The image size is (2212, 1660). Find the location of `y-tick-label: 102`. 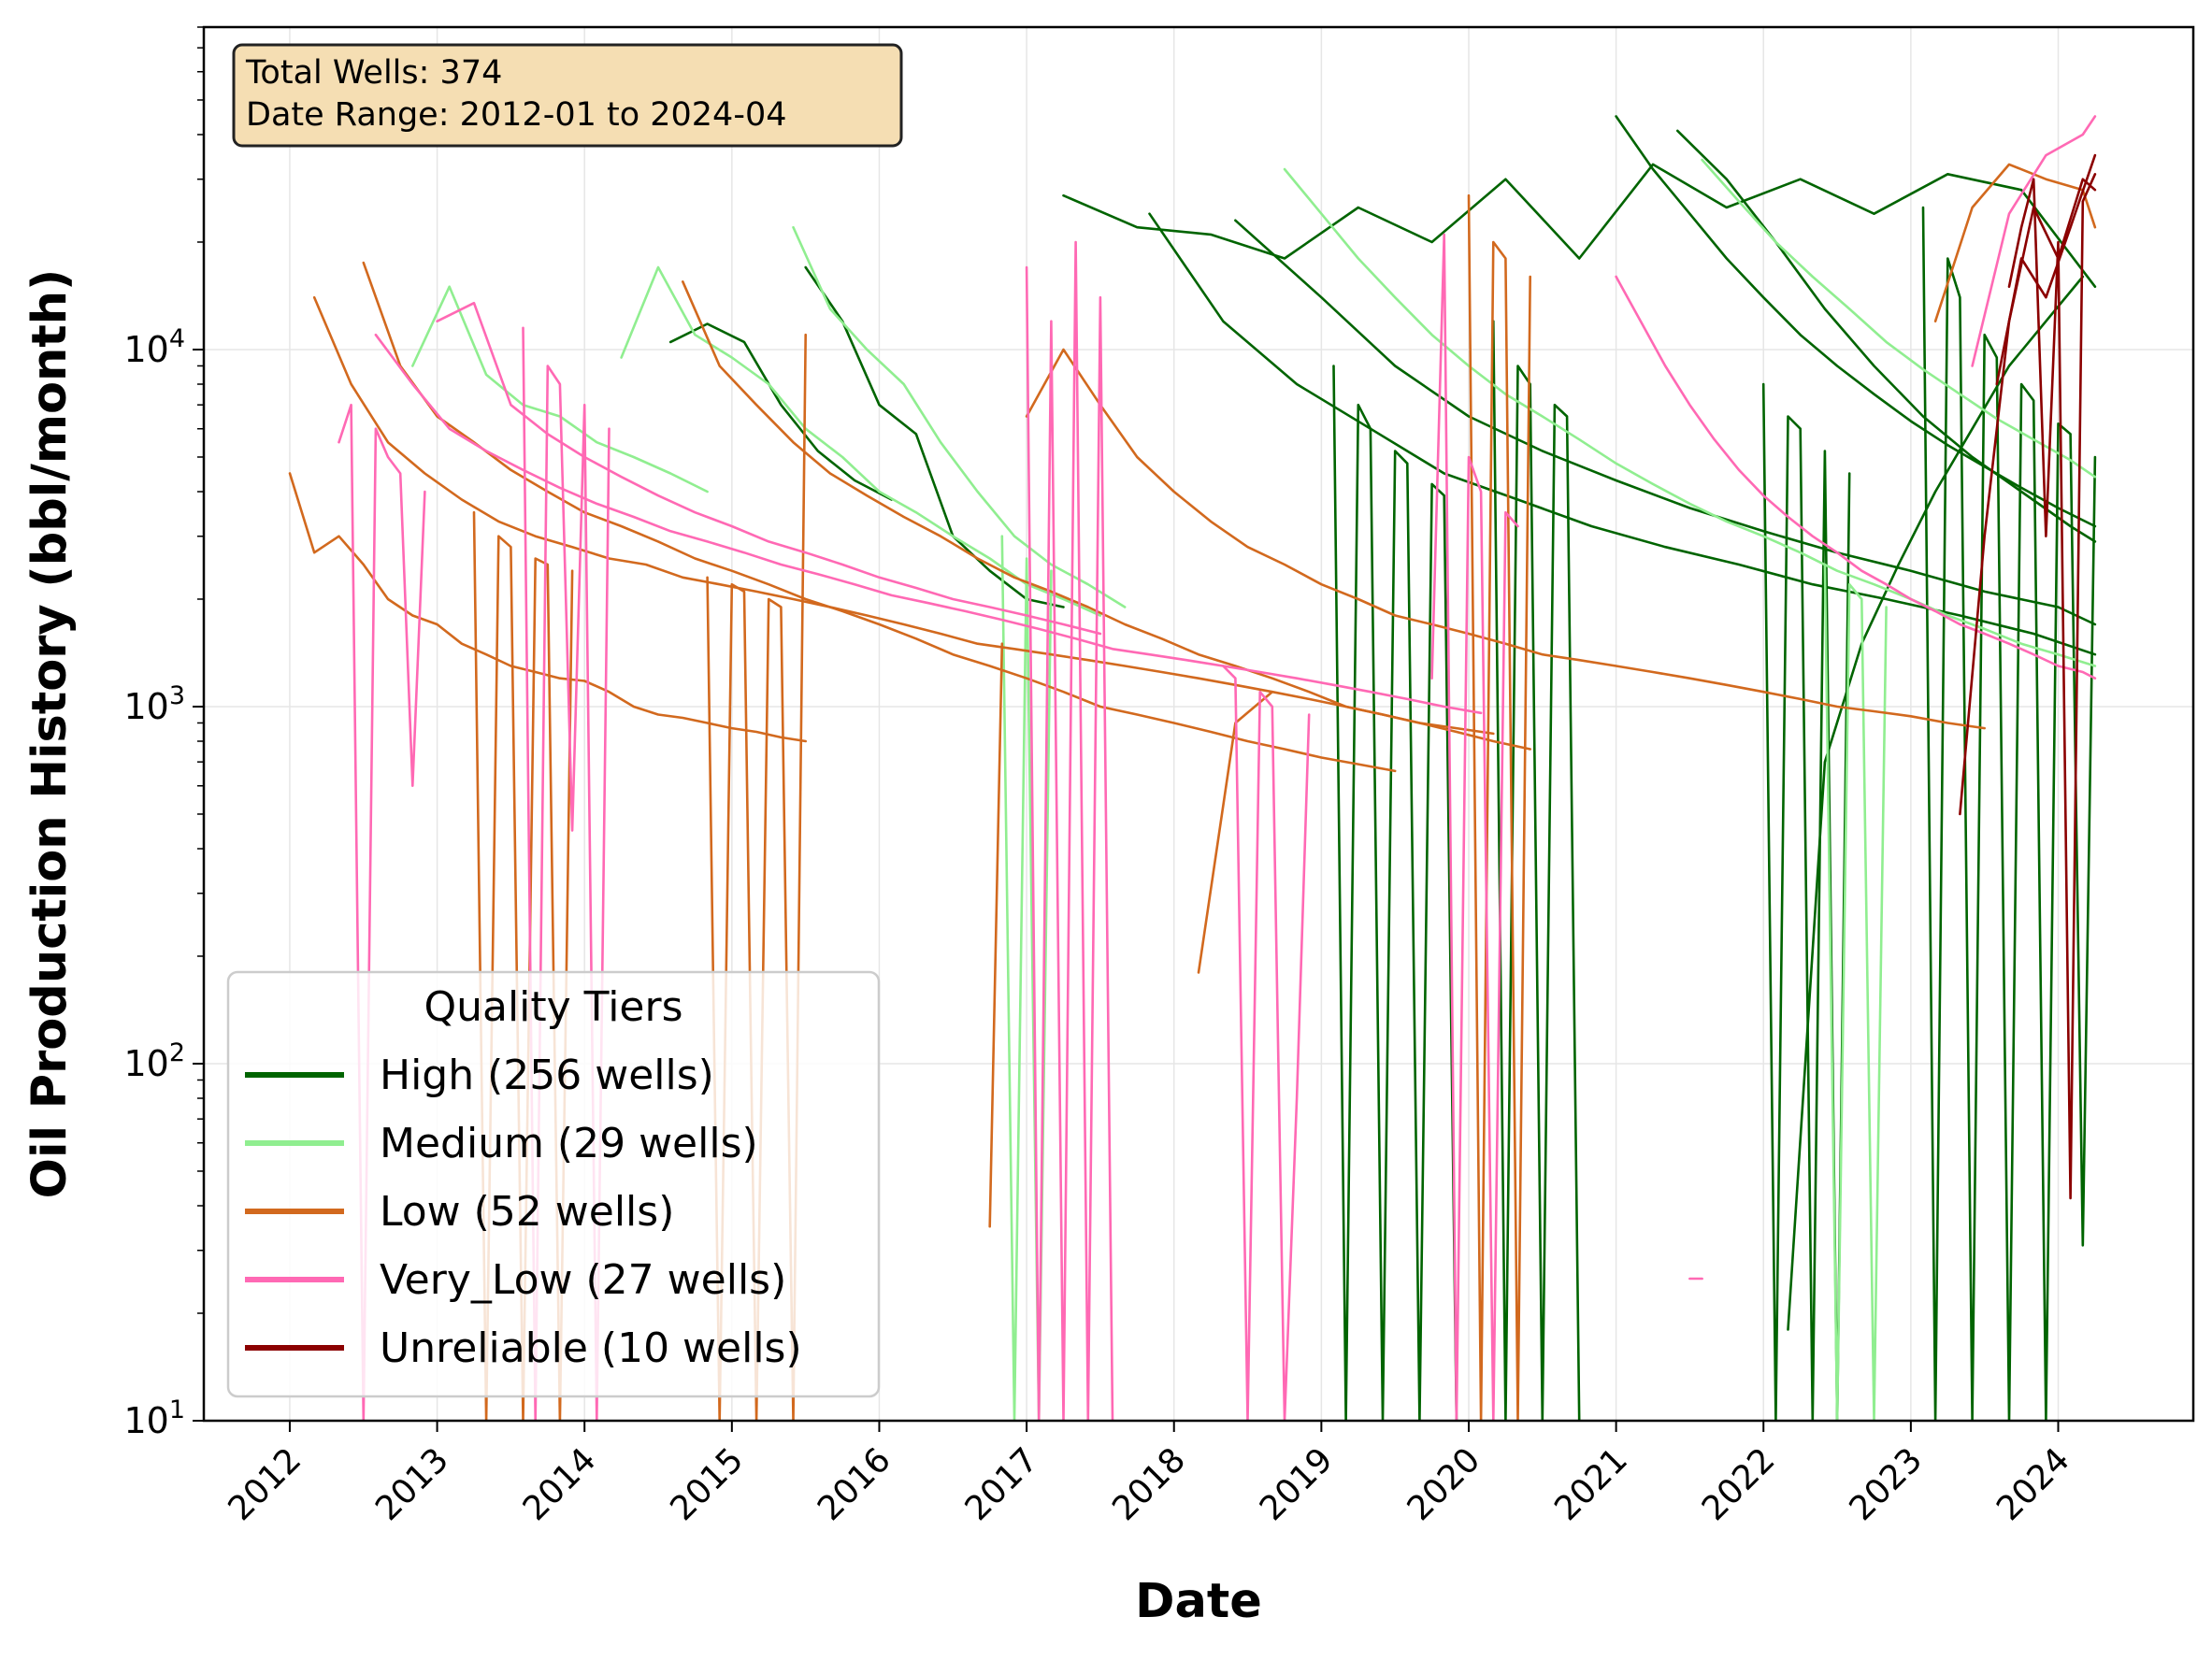

y-tick-label: 102 is located at coordinates (154, 1061).